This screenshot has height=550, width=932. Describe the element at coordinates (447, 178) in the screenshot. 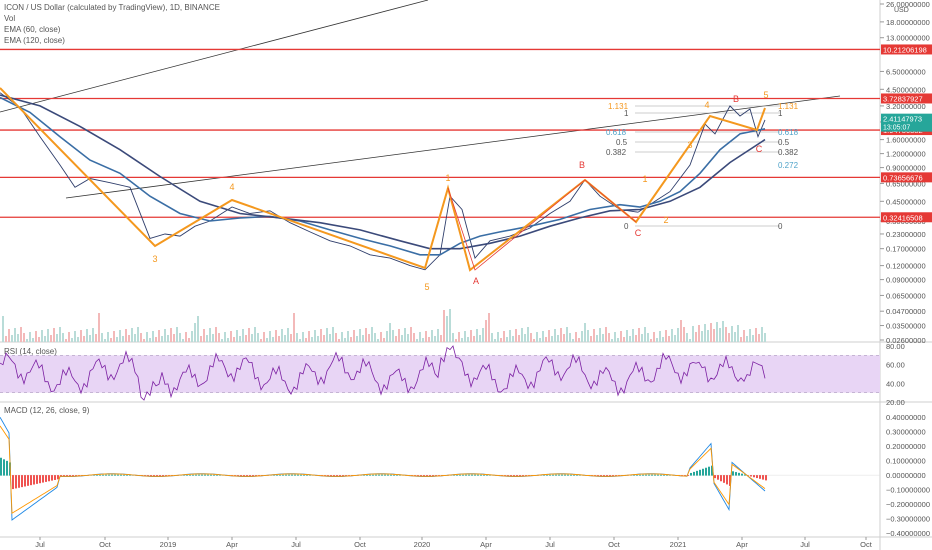

I see `wave-label: 1` at that location.